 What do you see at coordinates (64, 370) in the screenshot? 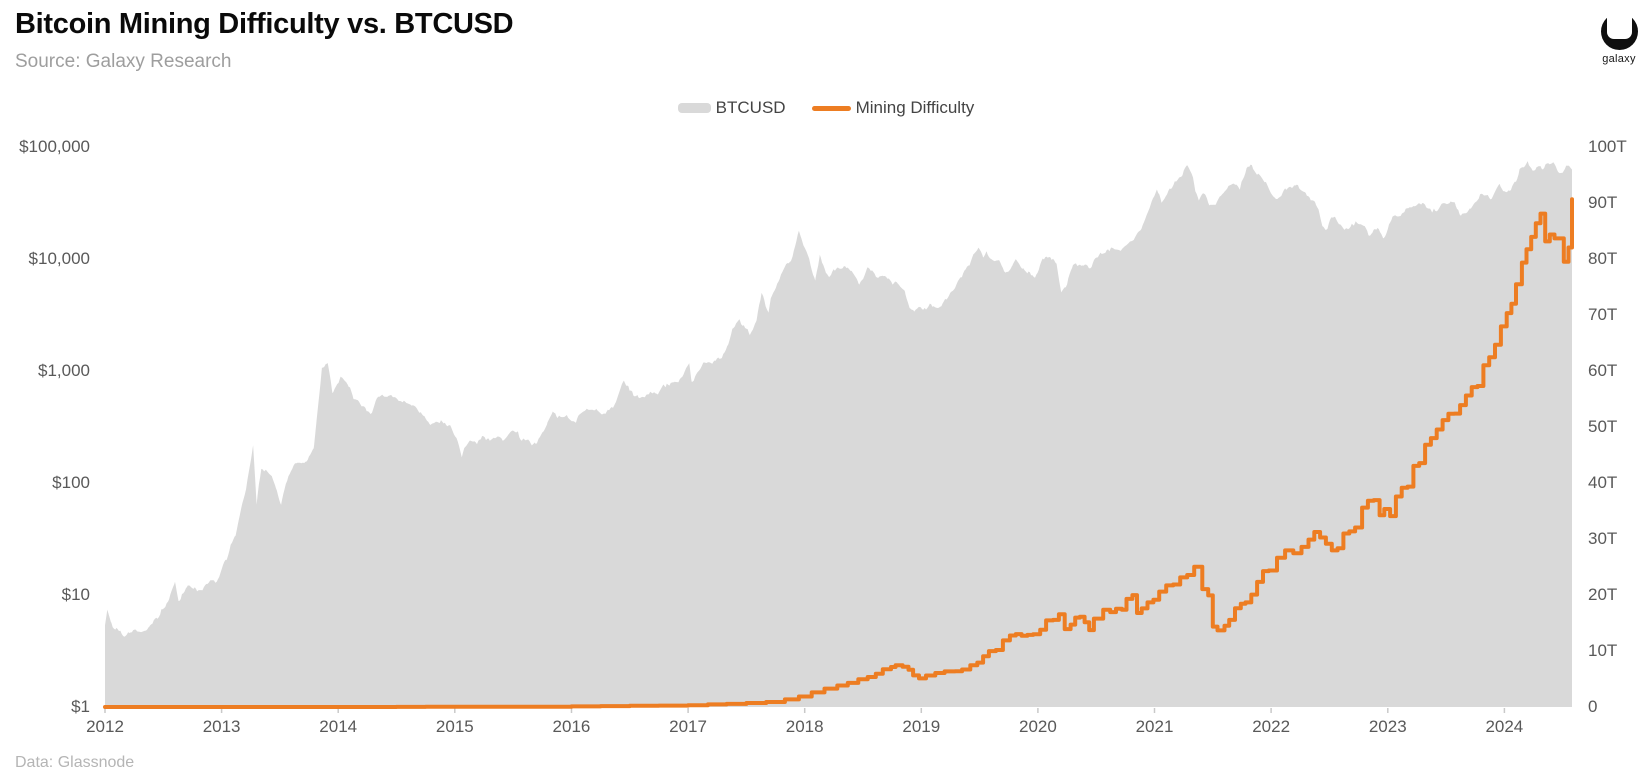
I see `left-axis-label: $1,000` at bounding box center [64, 370].